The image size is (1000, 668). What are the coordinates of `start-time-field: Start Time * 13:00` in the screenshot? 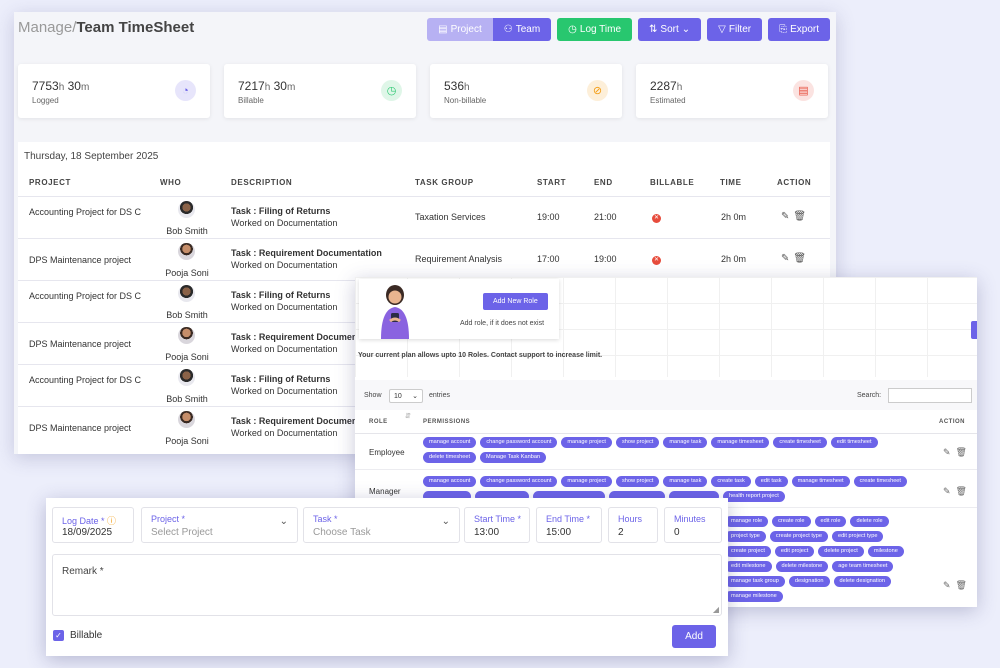 It's located at (497, 525).